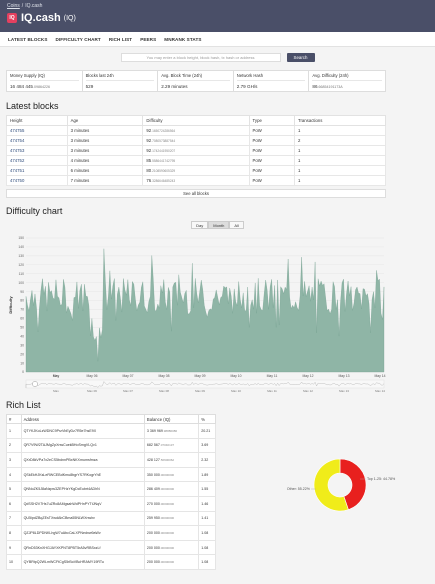 The width and height of the screenshot is (435, 584). I want to click on balance: 270 000.00000000, so click(171, 503).